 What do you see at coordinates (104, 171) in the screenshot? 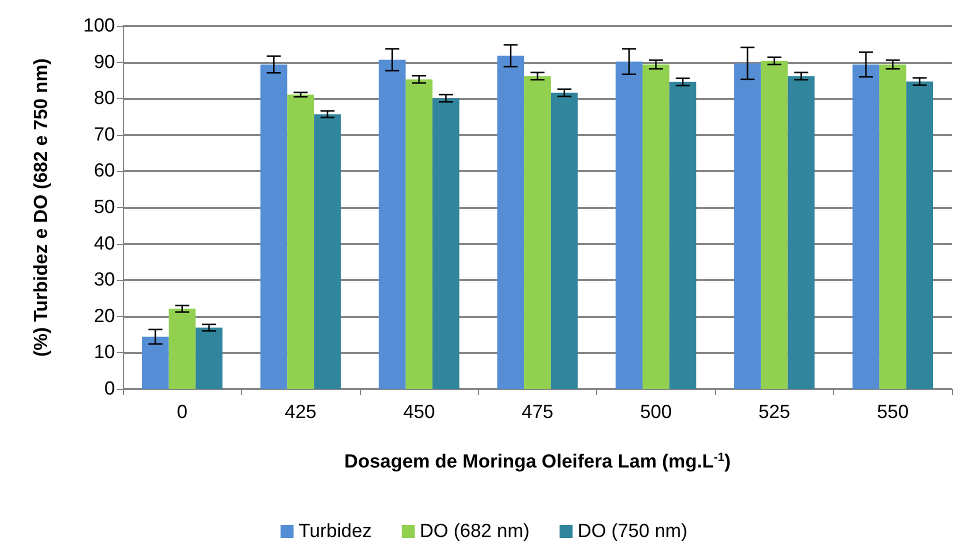
I see `y-tick-label: 60` at bounding box center [104, 171].